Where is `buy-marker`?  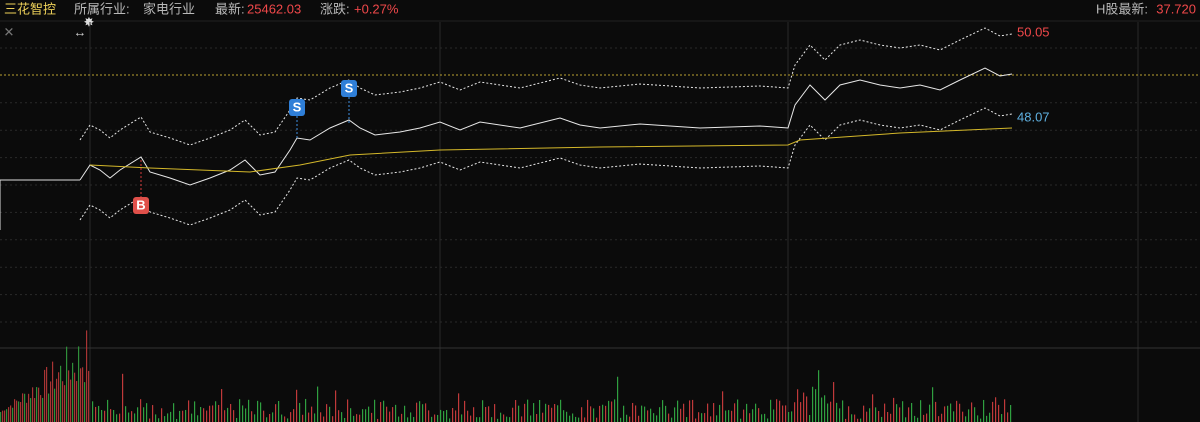 buy-marker is located at coordinates (141, 205).